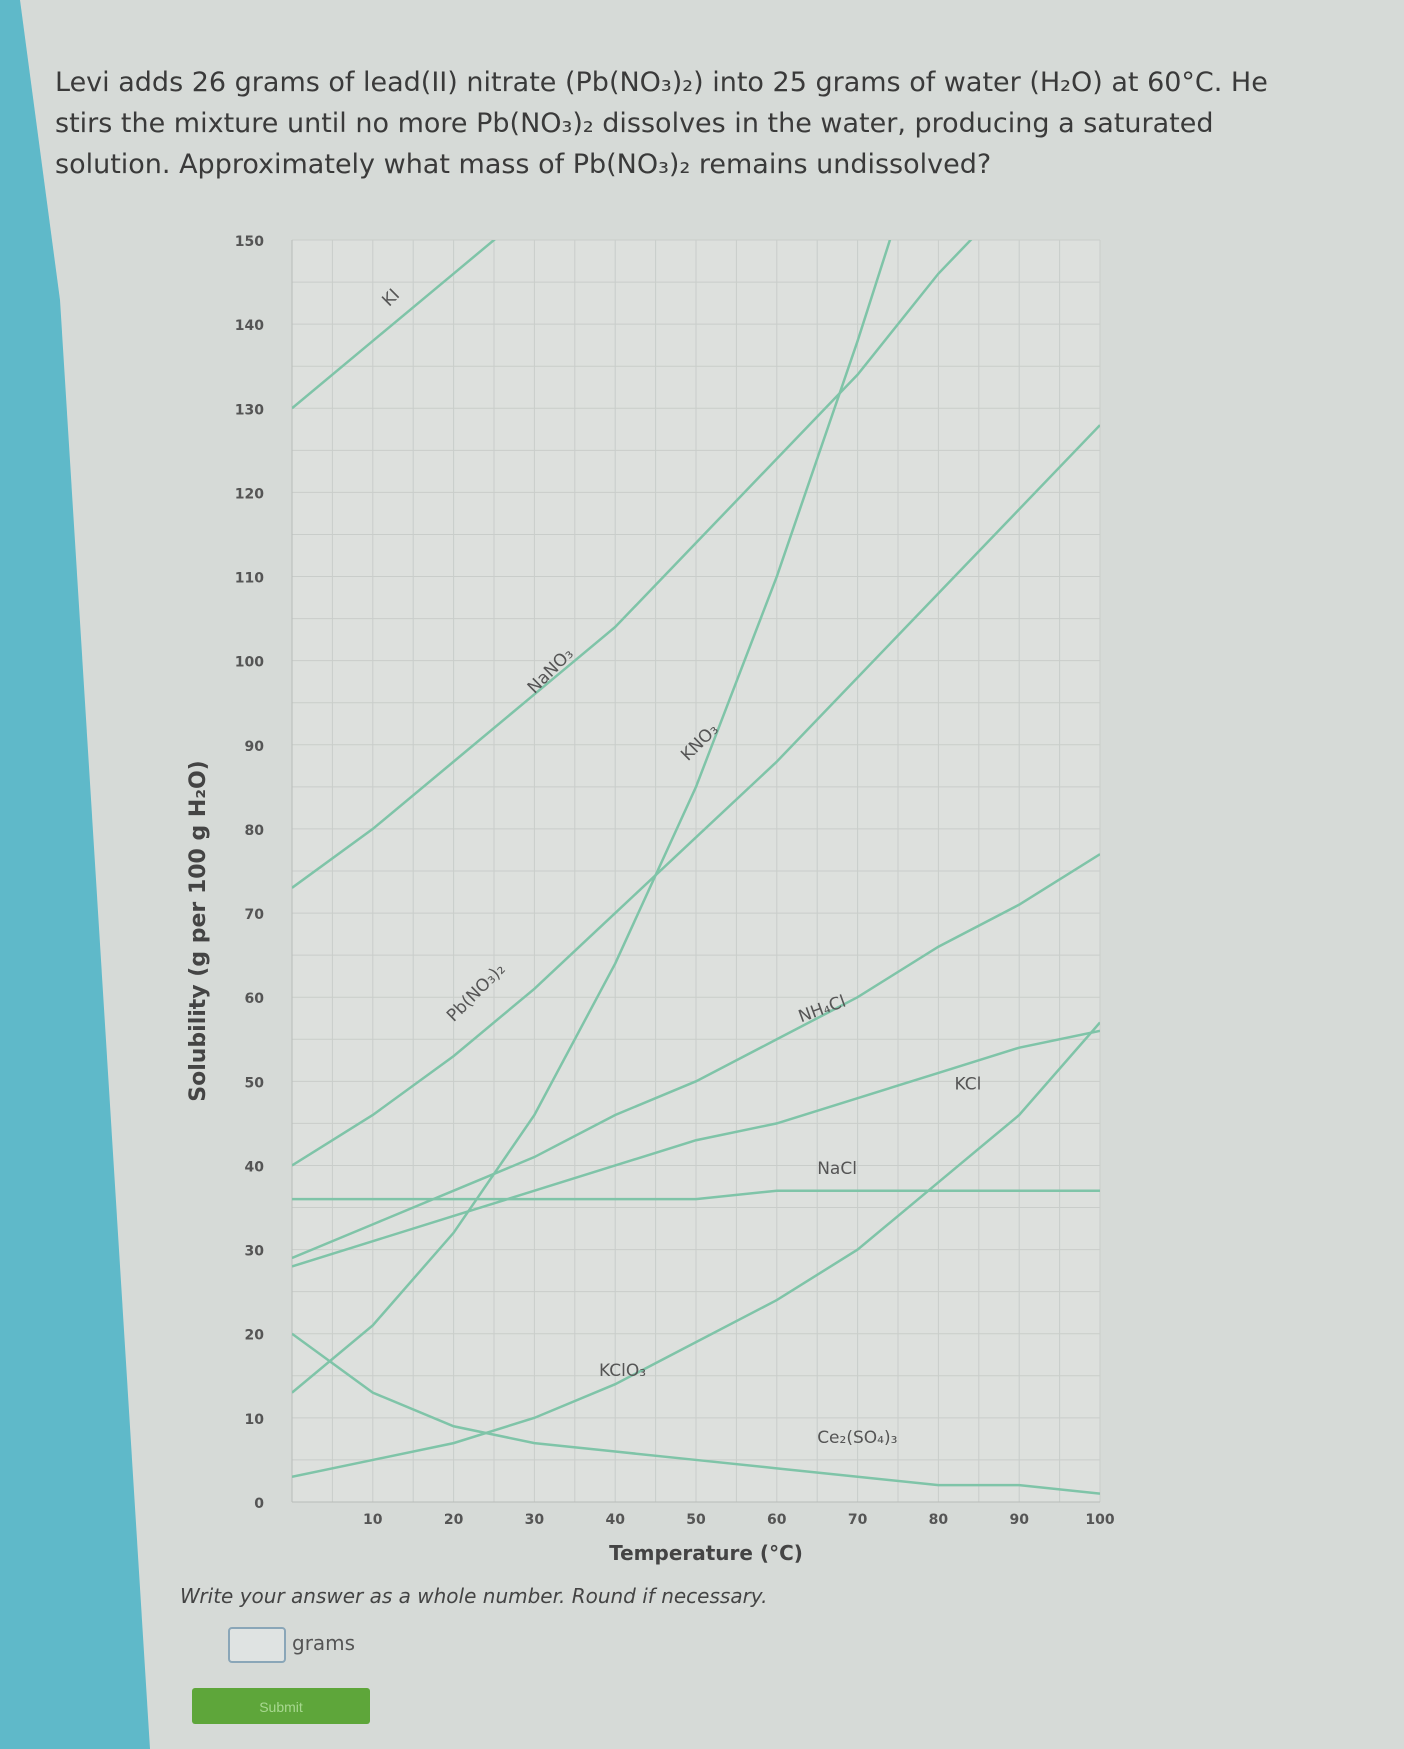  What do you see at coordinates (255, 1083) in the screenshot?
I see `y-tick-label: 50` at bounding box center [255, 1083].